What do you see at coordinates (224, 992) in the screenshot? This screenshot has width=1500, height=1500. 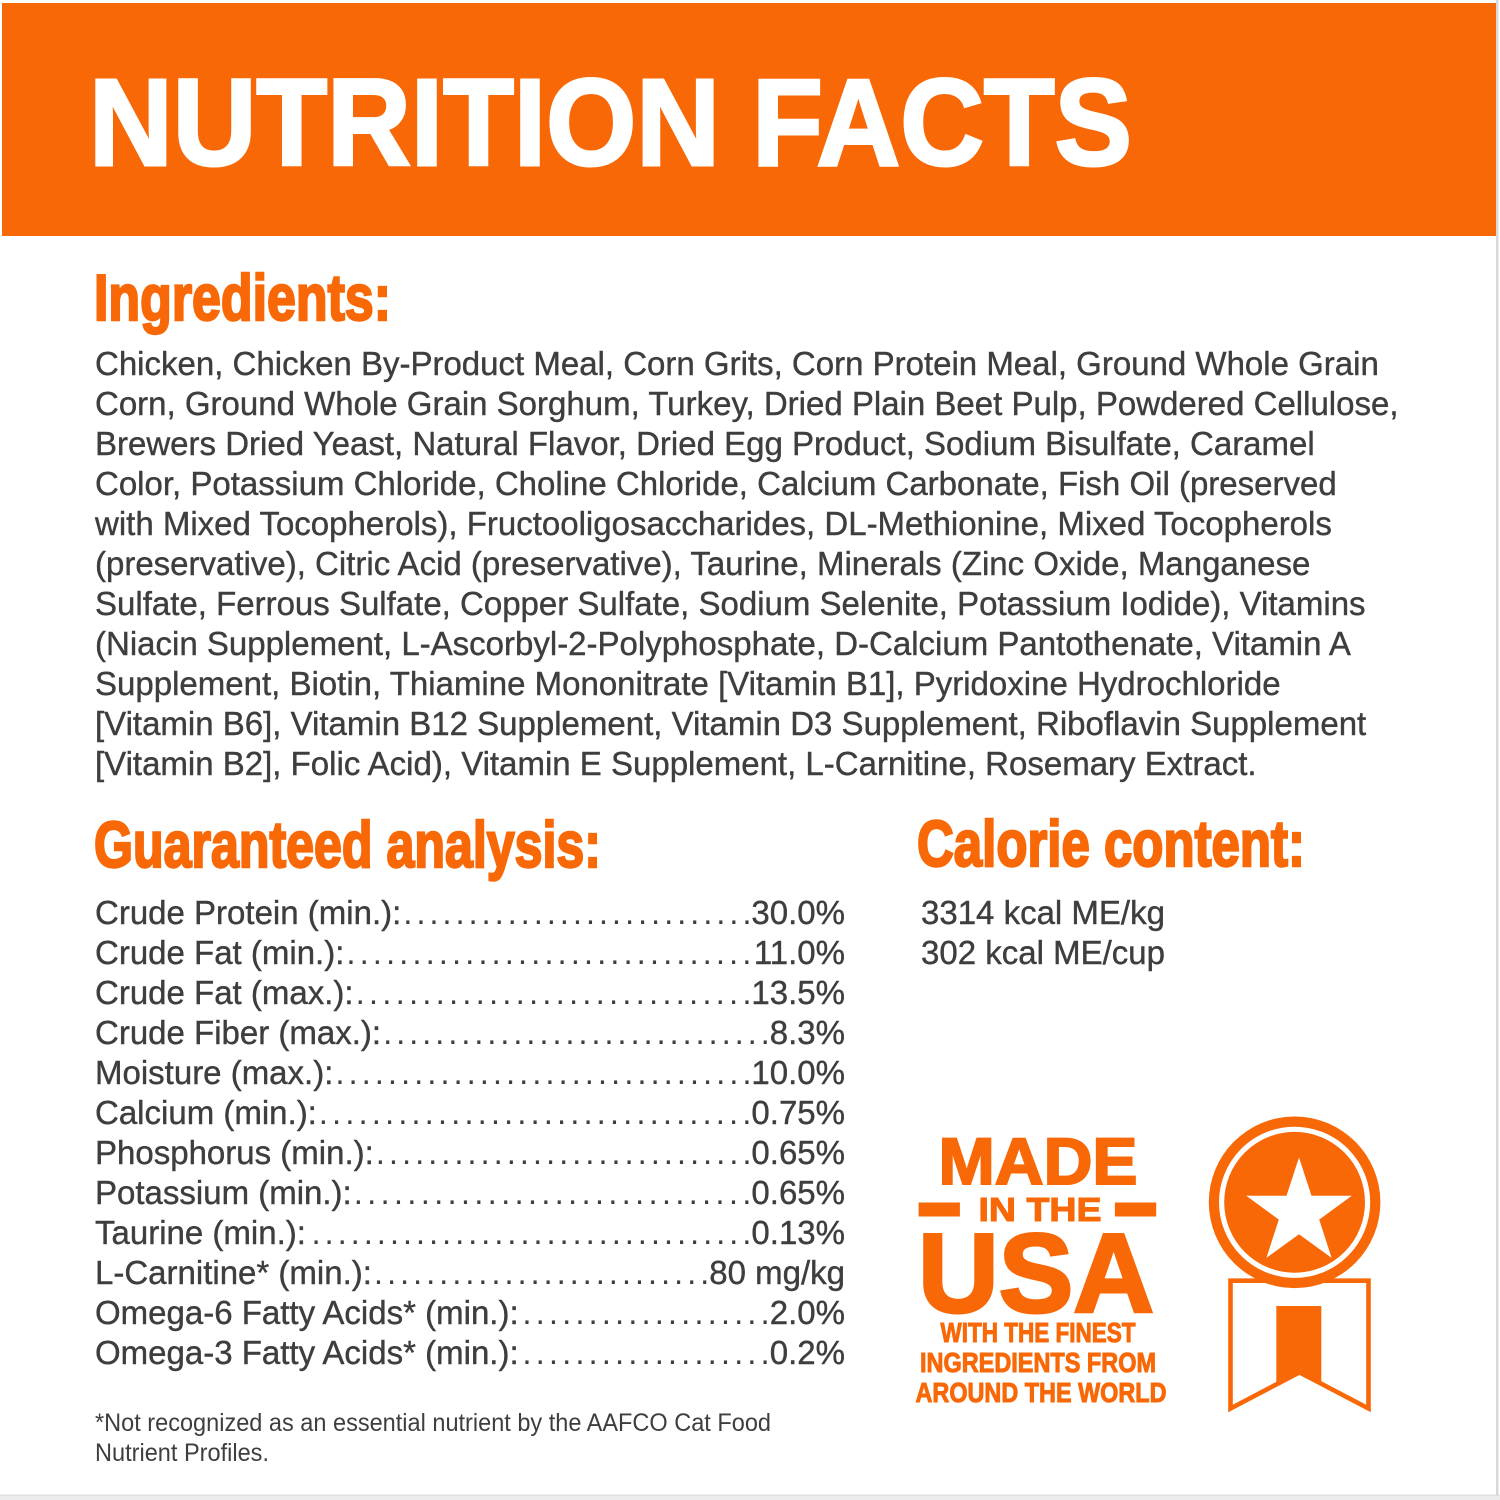 I see `svg-text: Crude Fat (max.):` at bounding box center [224, 992].